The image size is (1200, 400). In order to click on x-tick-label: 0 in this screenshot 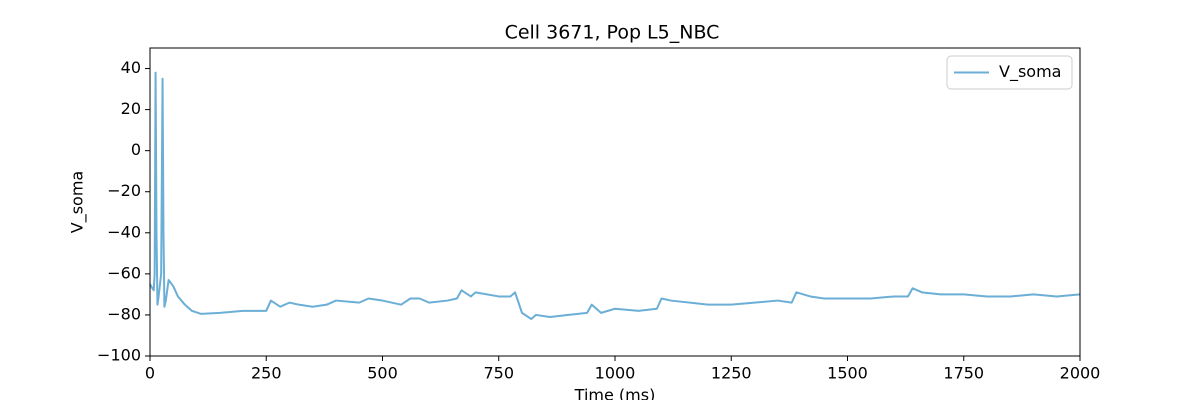, I will do `click(150, 373)`.